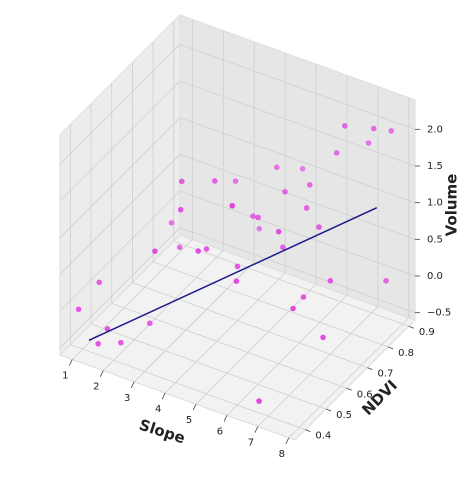  What do you see at coordinates (251, 443) in the screenshot?
I see `x-tick-label: 7` at bounding box center [251, 443].